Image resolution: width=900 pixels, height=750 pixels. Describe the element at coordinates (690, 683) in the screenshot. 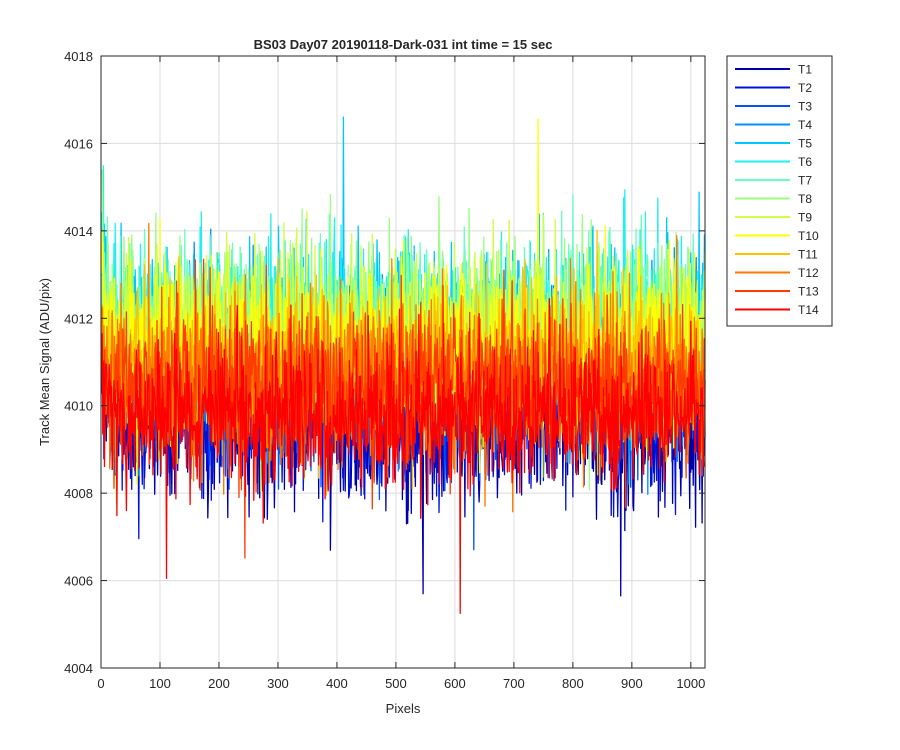

I see `x-tick-label: 1000` at that location.